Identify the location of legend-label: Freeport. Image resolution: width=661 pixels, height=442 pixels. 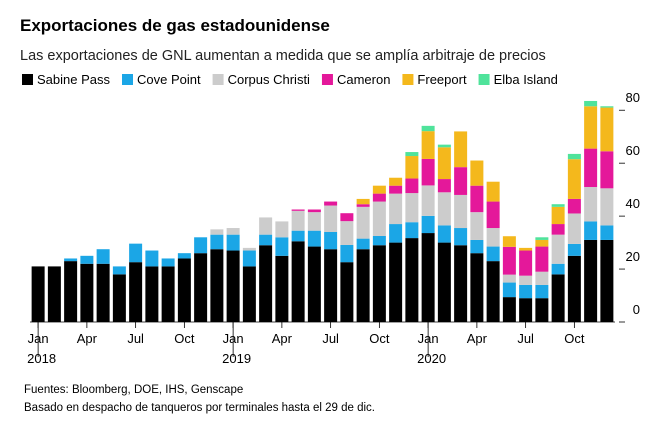
(442, 79).